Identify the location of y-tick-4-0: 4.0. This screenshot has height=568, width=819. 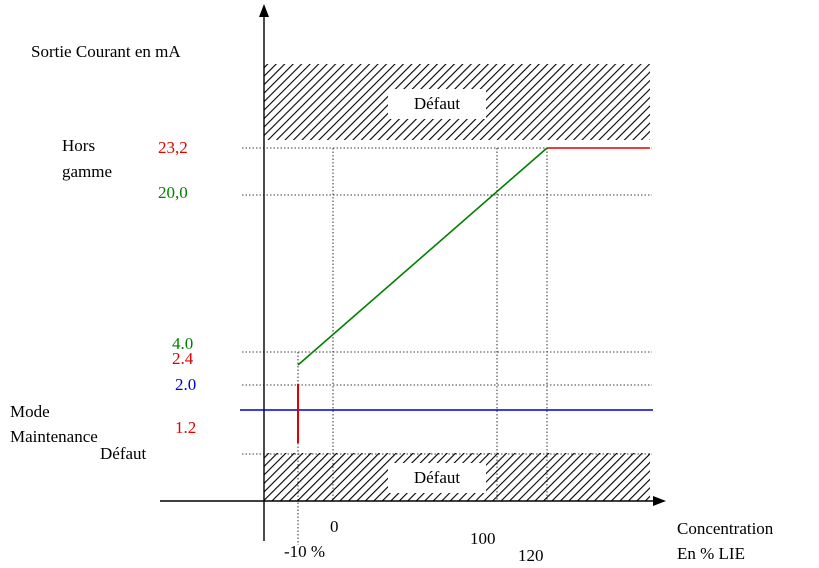
(183, 343).